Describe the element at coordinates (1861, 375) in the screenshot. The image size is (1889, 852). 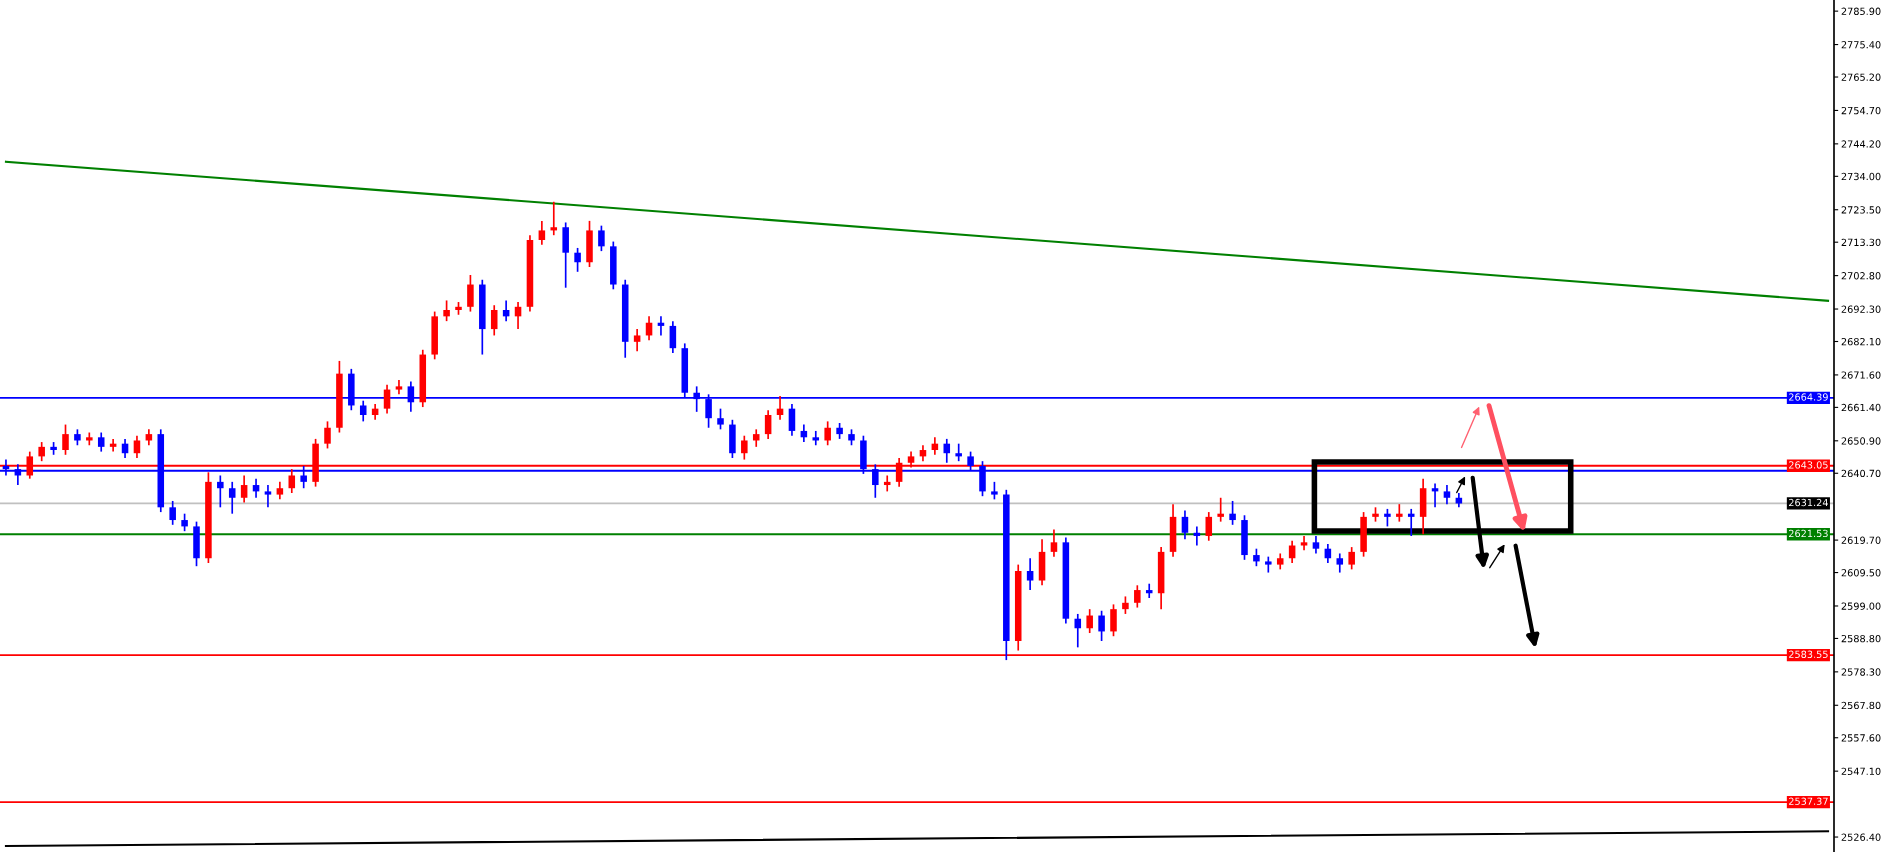
I see `y-tick-label: 2671.60` at that location.